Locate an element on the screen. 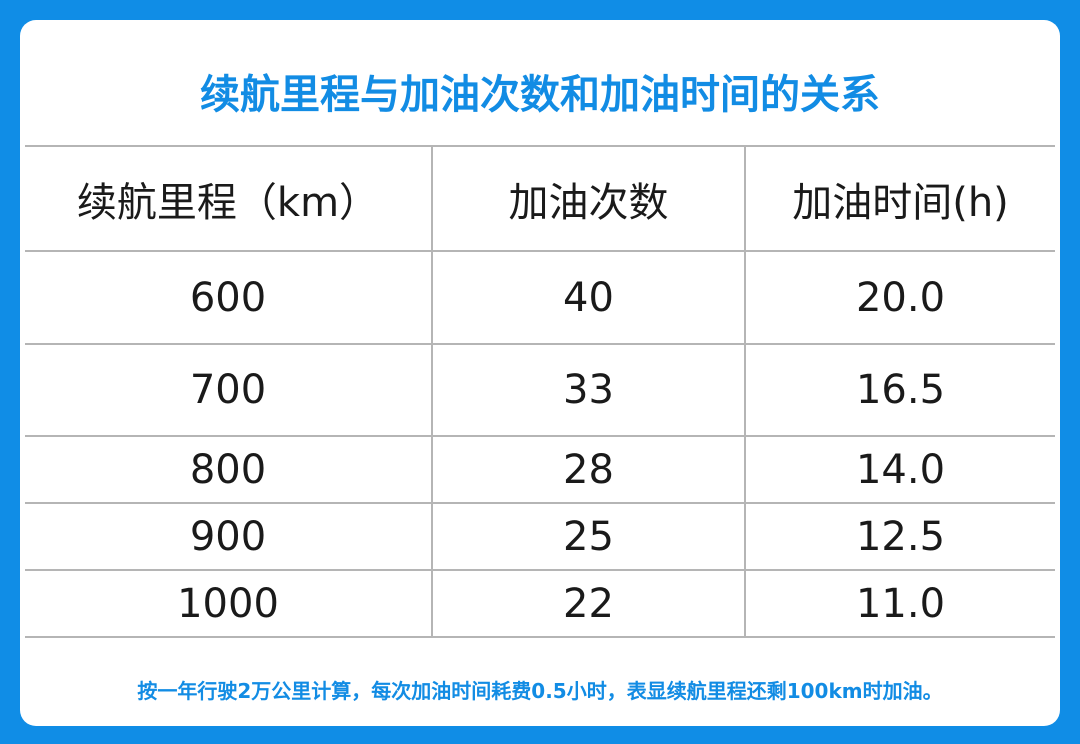 The height and width of the screenshot is (744, 1080). cell: 11.0 is located at coordinates (899, 603).